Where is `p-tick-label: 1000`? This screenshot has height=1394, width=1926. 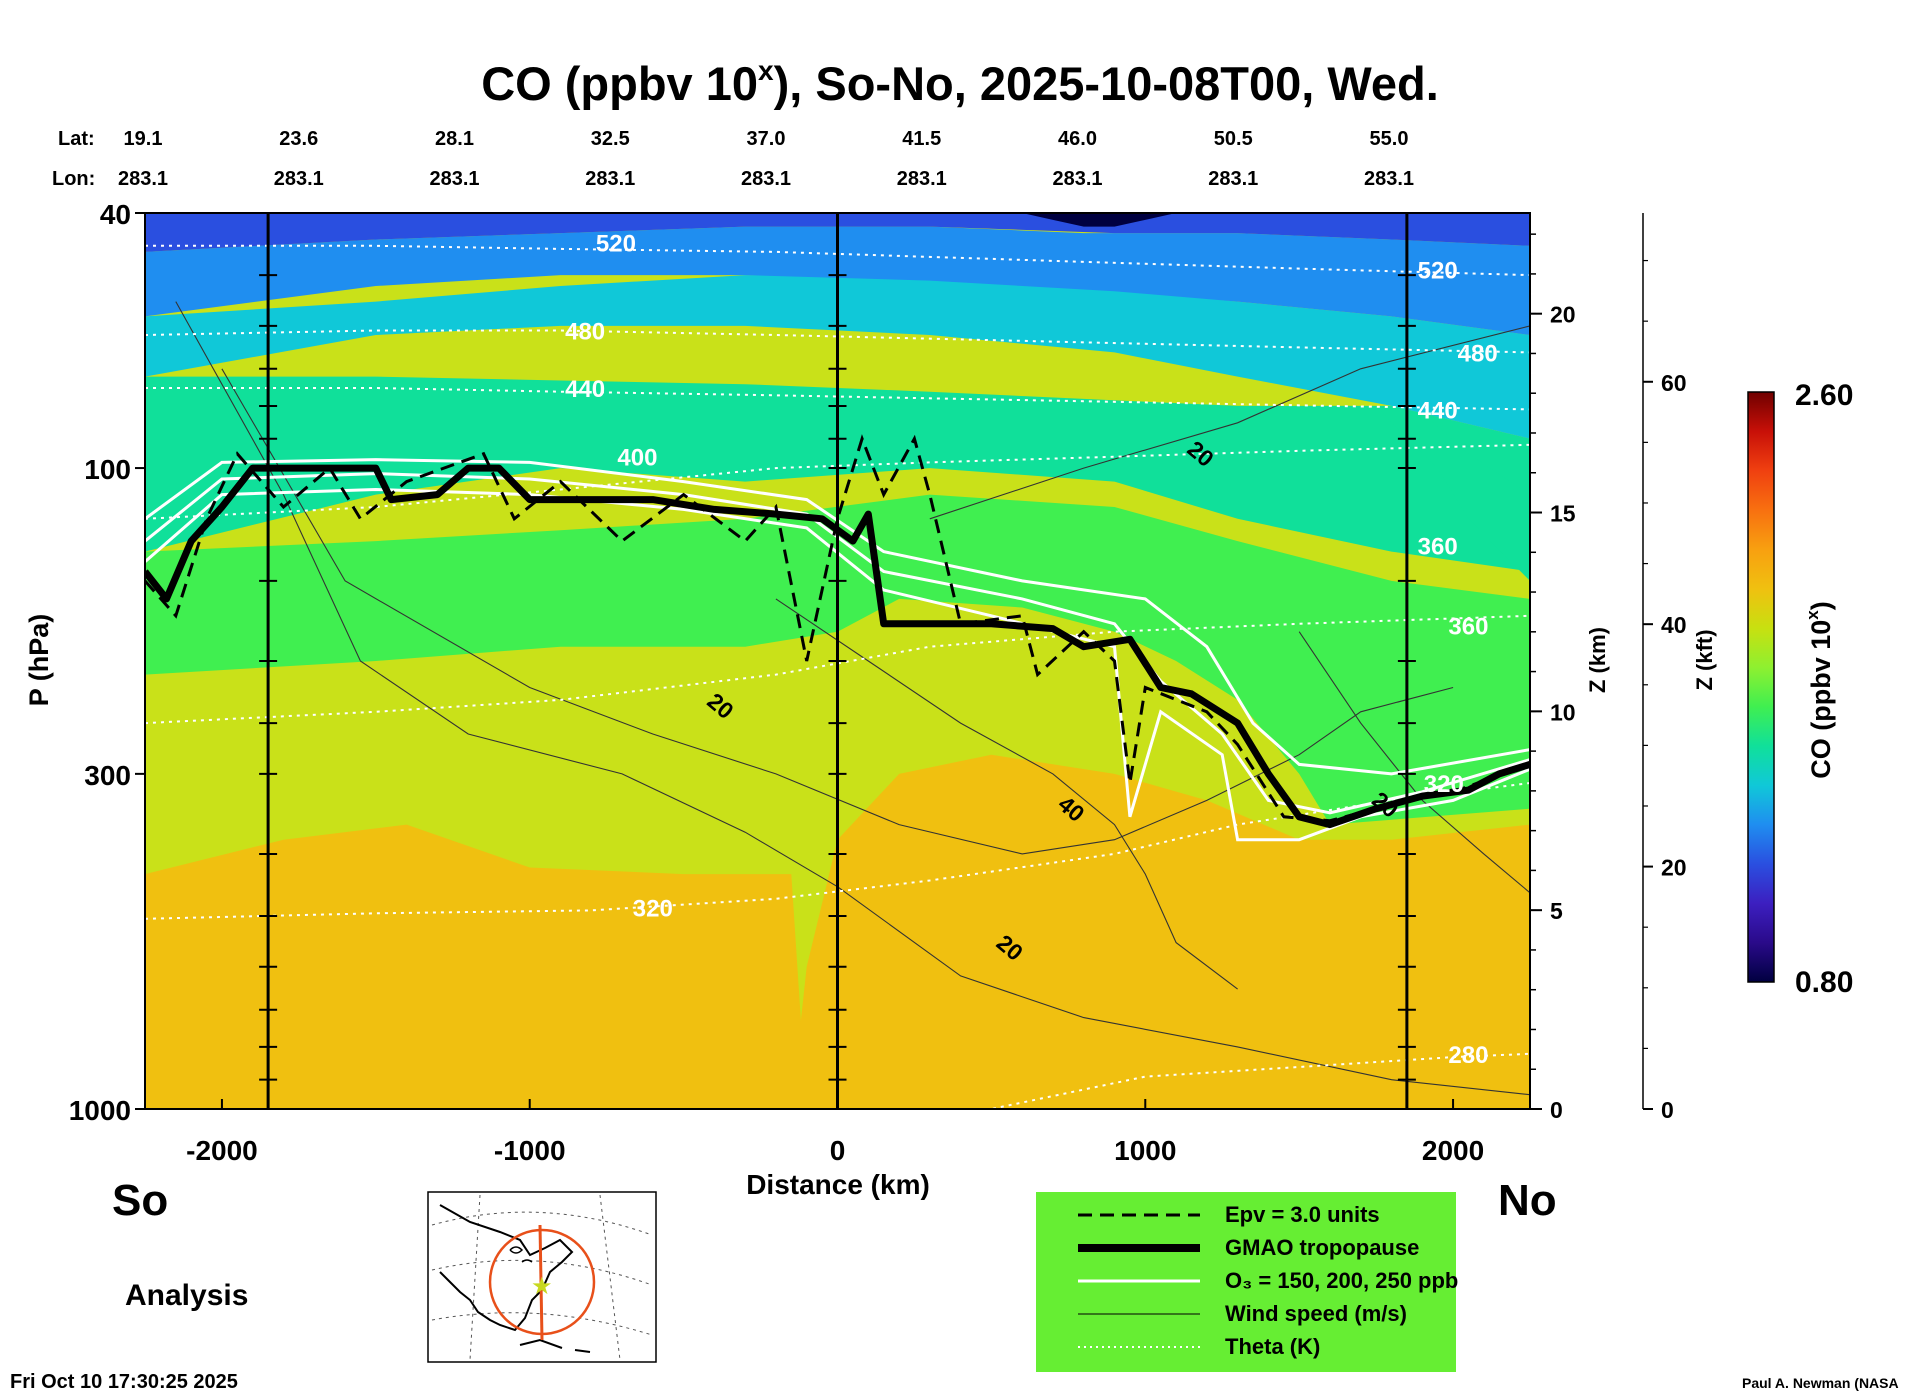
p-tick-label: 1000 is located at coordinates (100, 1110).